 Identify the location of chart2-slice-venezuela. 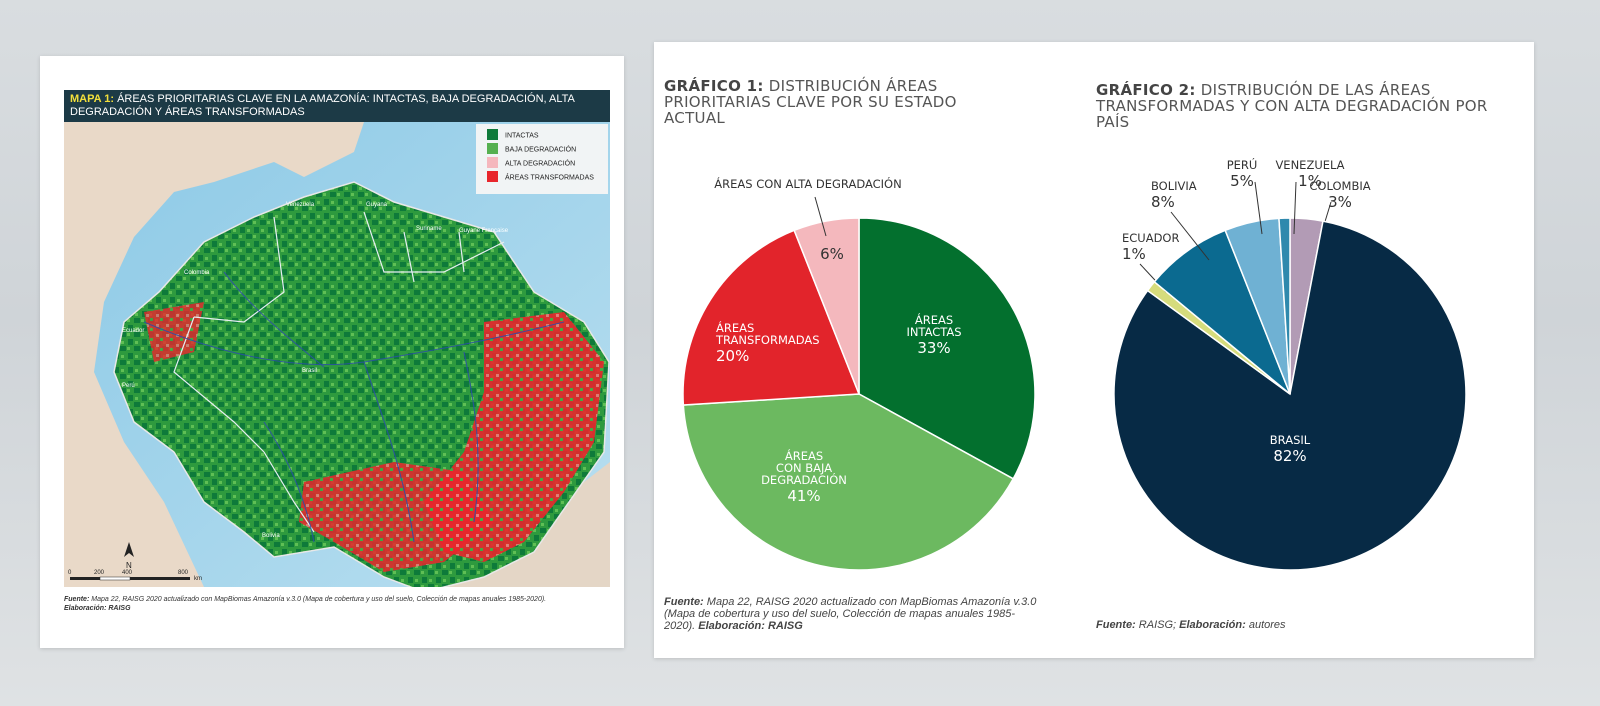
(1284, 306).